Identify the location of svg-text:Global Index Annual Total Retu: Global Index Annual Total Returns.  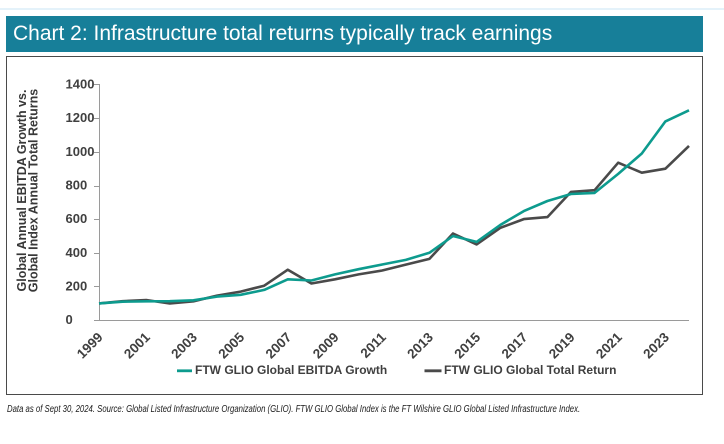
(34, 191).